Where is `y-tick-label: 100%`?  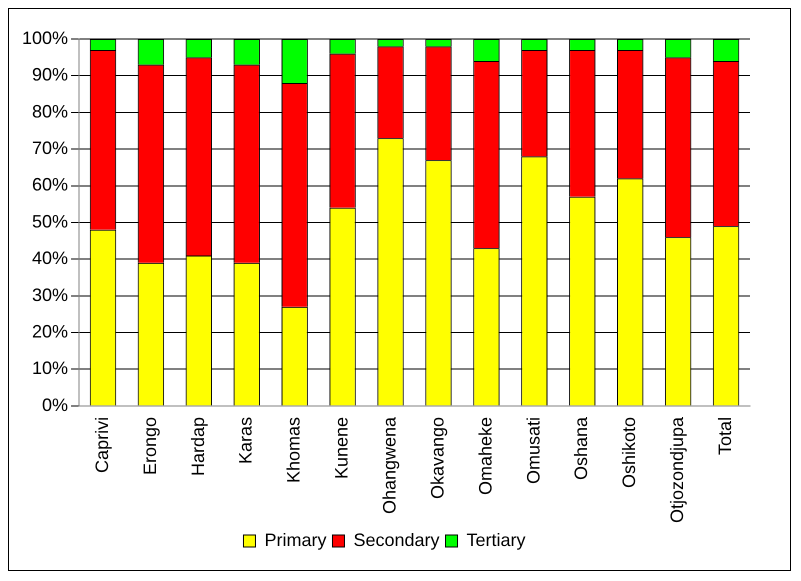 y-tick-label: 100% is located at coordinates (45, 38).